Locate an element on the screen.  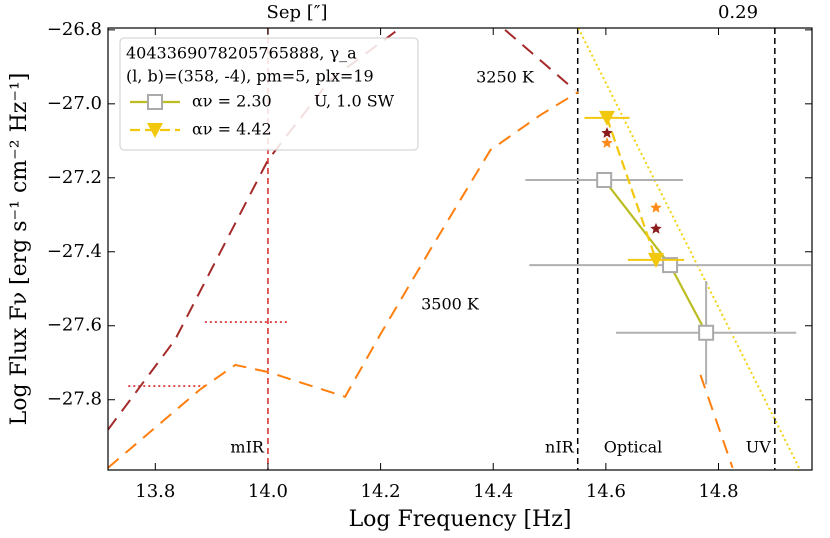
y-tick-label: −27.4 is located at coordinates (74, 251).